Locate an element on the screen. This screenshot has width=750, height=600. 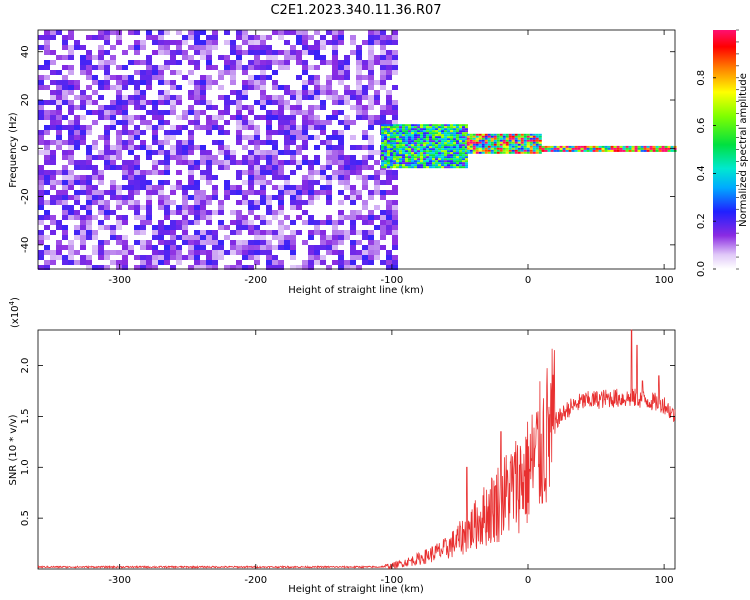
x-tick-label: 0 is located at coordinates (528, 580).